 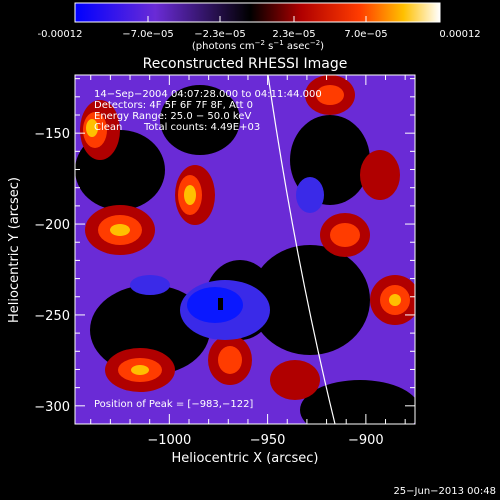 I want to click on y-tick-label: −300, so click(x=52, y=407).